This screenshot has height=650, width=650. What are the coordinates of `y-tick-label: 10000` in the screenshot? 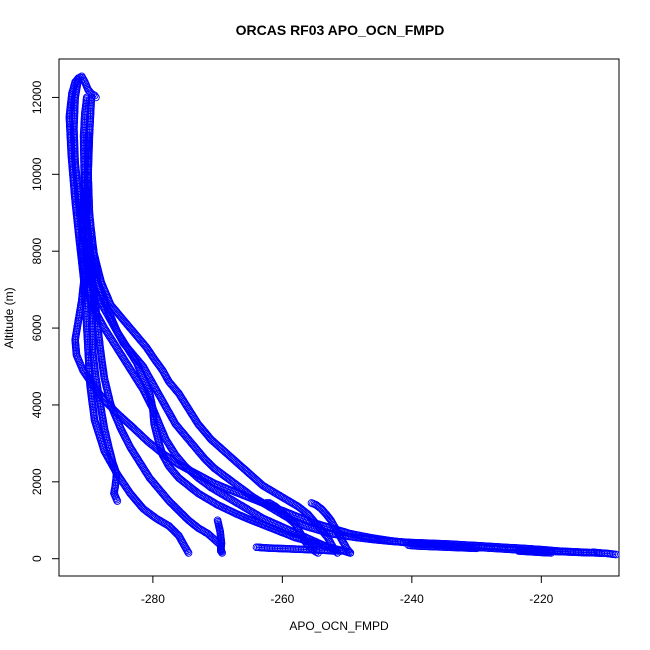 It's located at (37, 174).